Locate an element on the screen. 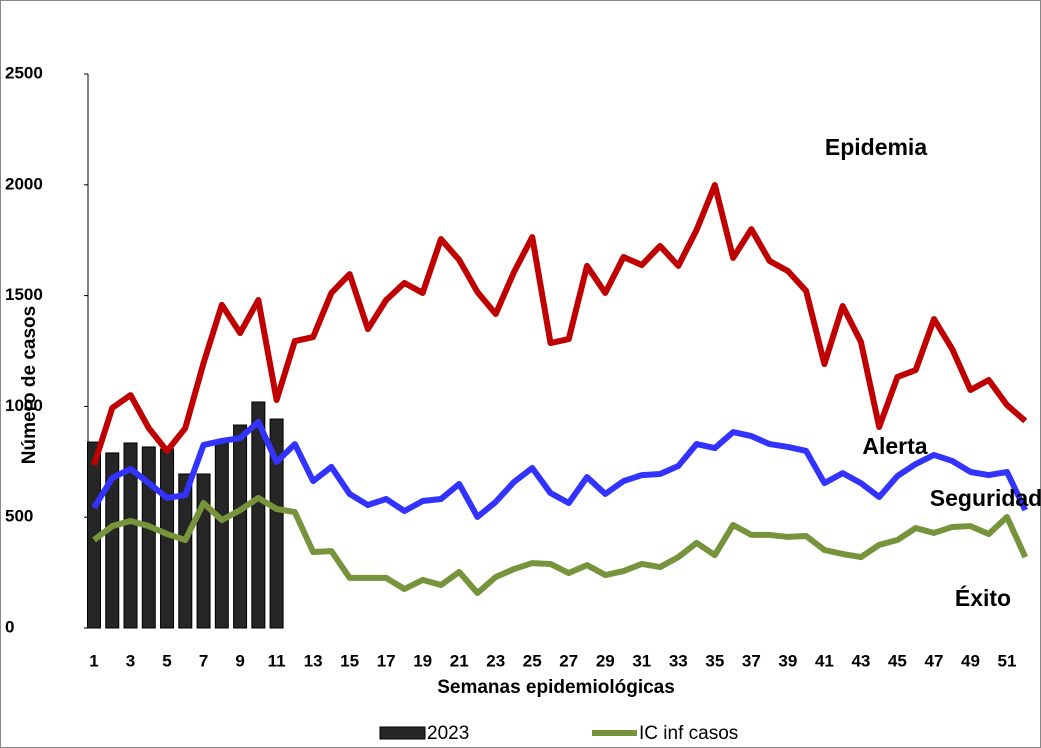  annotation: Epidemia is located at coordinates (876, 147).